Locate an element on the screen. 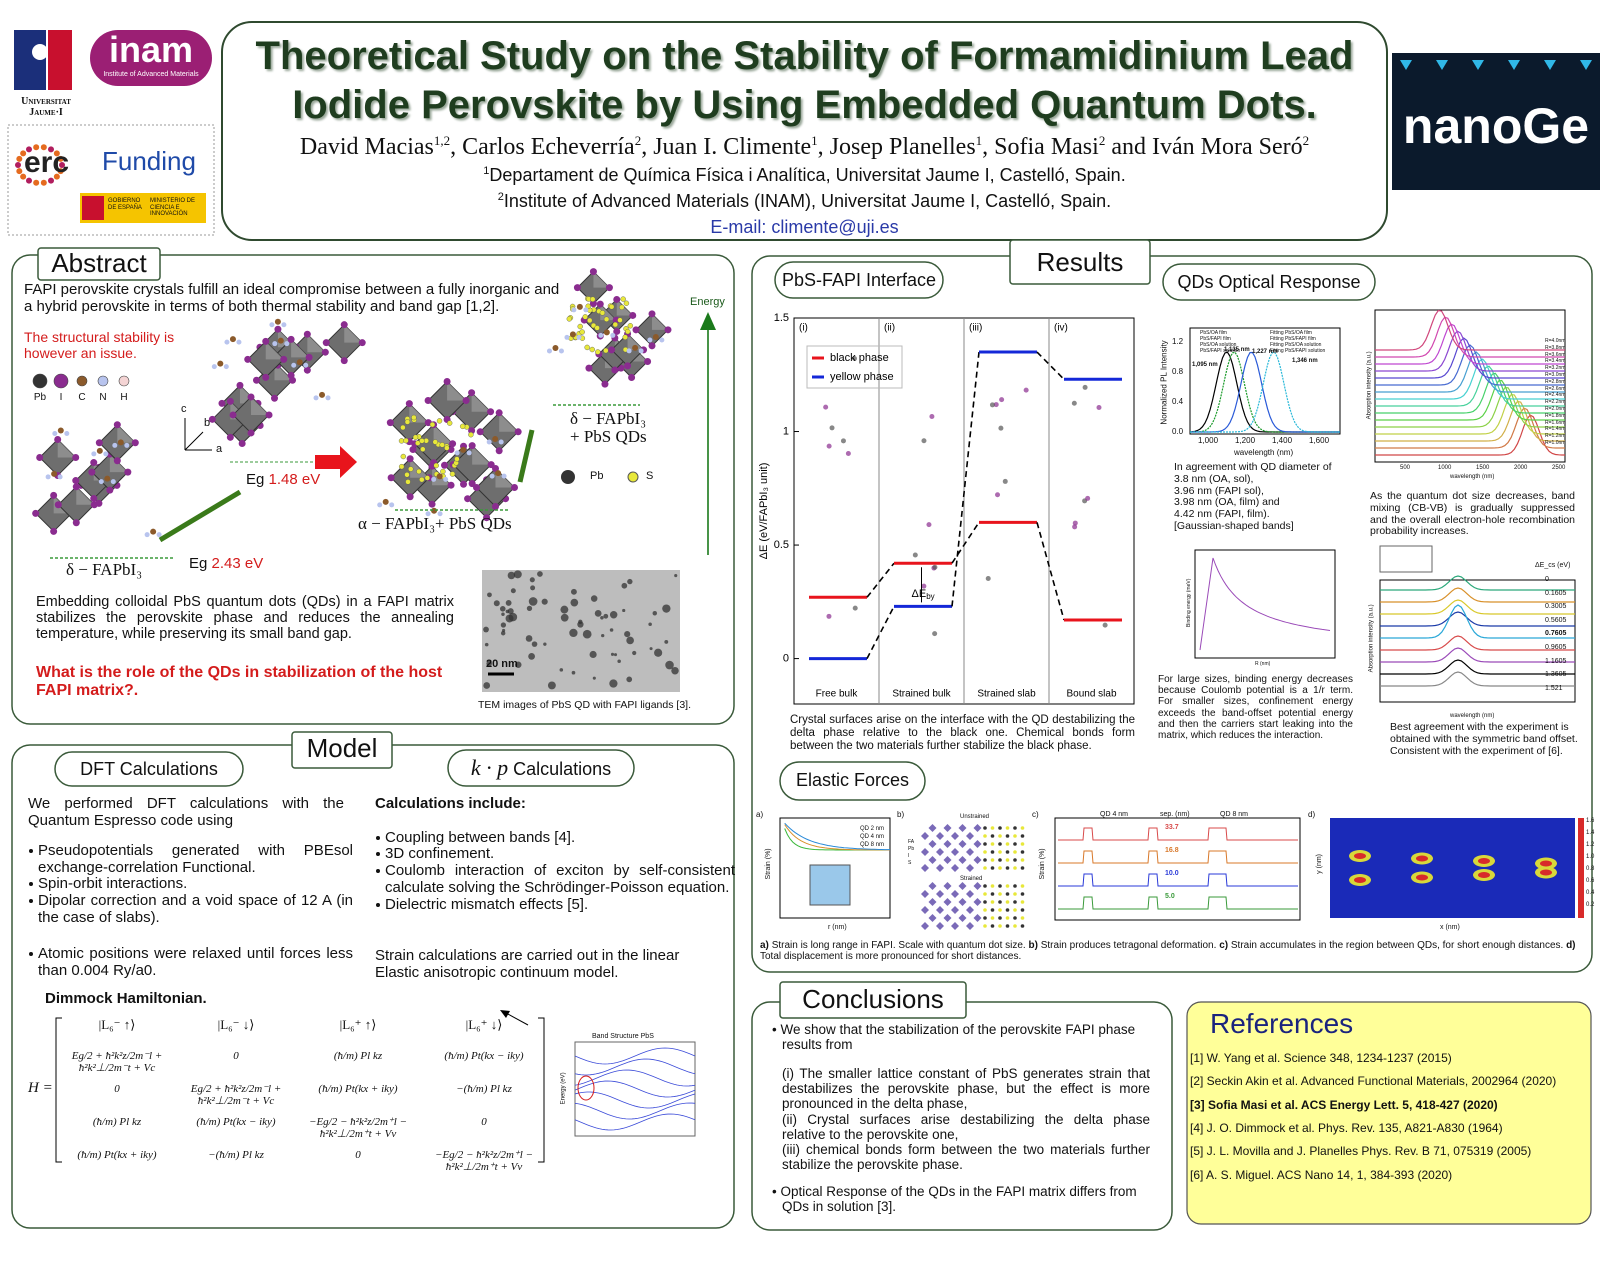  band-gap-value: 2.43 eV is located at coordinates (237, 563).